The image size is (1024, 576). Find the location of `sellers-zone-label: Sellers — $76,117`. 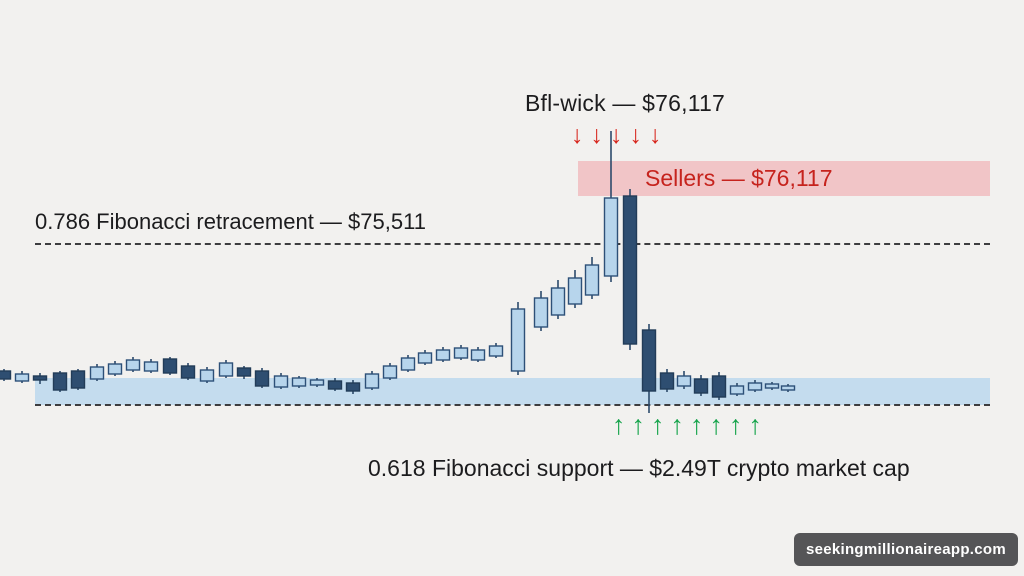

sellers-zone-label: Sellers — $76,117 is located at coordinates (739, 178).